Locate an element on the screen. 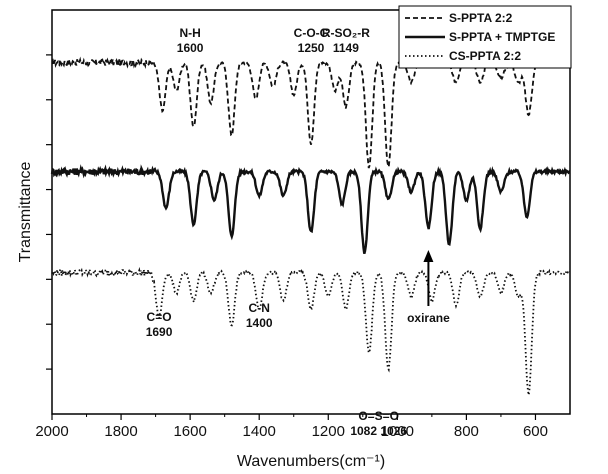 The width and height of the screenshot is (608, 474). legend-label: S-PPTA 2:2 is located at coordinates (481, 18).